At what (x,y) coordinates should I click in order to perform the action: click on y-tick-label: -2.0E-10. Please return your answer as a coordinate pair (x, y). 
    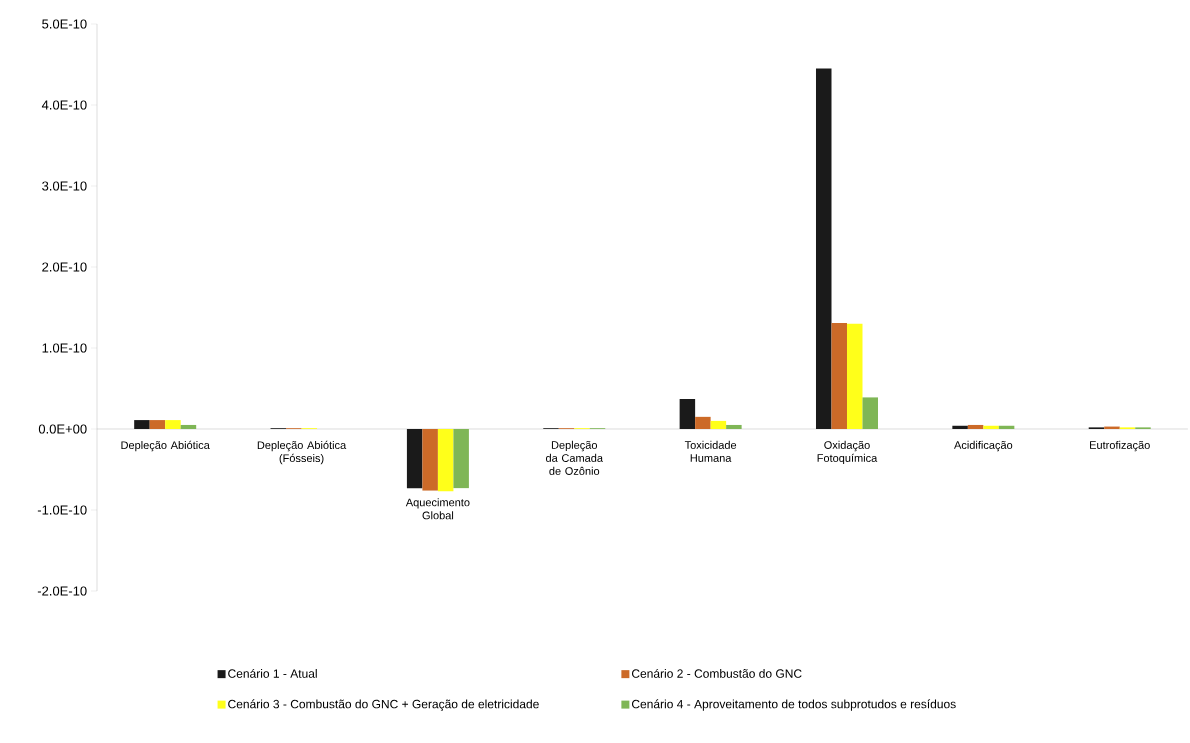
    Looking at the image, I should click on (62, 591).